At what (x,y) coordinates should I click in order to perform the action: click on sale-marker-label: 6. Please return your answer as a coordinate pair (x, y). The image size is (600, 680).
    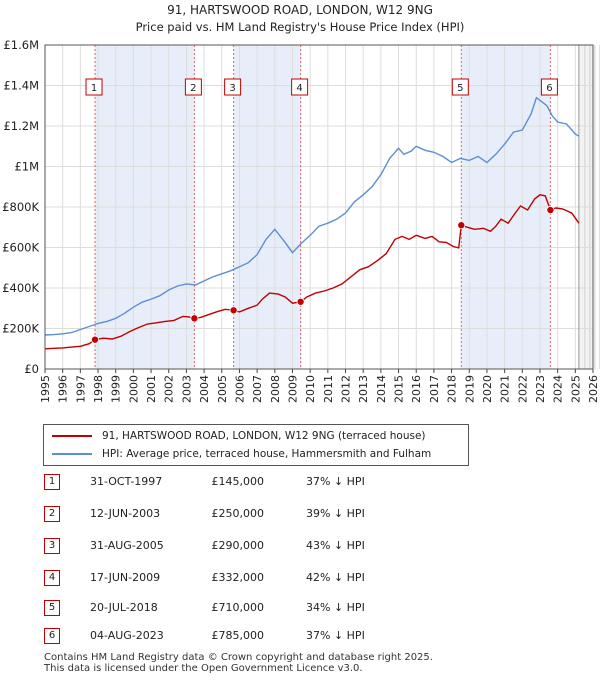
    Looking at the image, I should click on (549, 87).